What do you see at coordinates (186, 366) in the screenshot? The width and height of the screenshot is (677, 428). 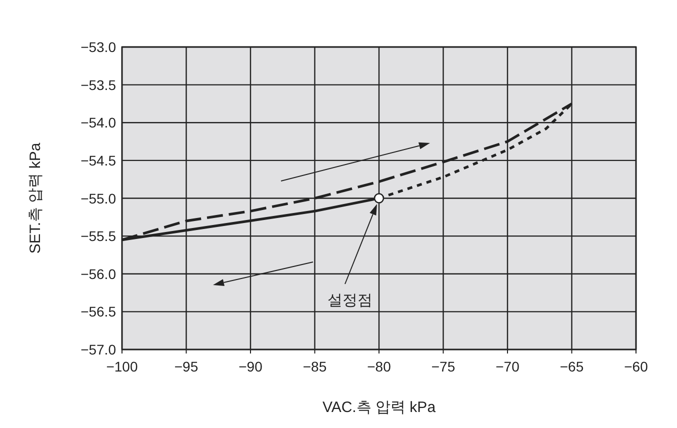 I see `x-tick-label: −95` at bounding box center [186, 366].